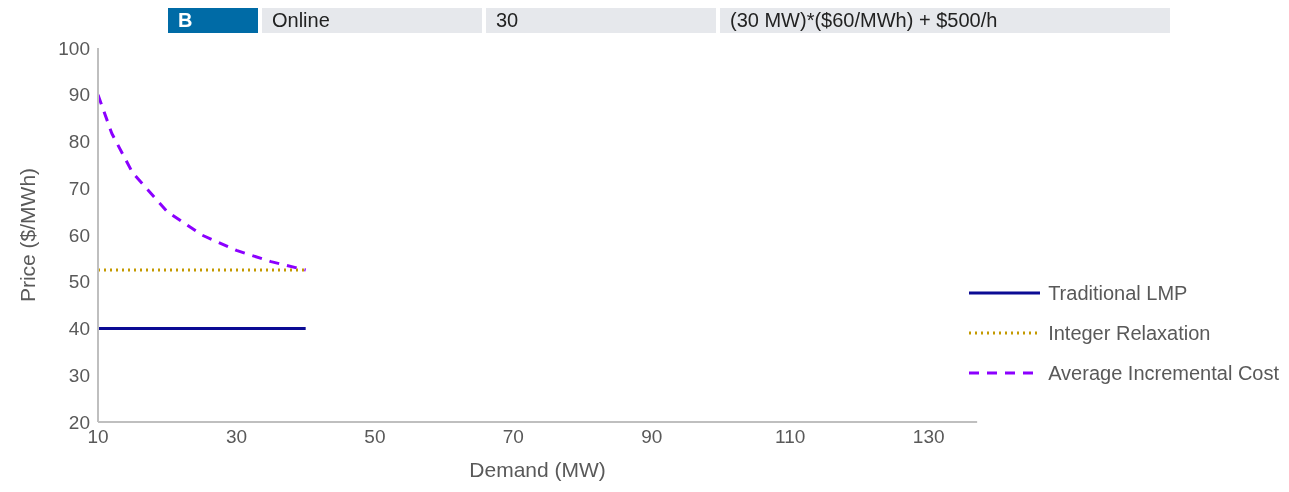 The image size is (1289, 492). What do you see at coordinates (790, 437) in the screenshot?
I see `x-tick-label: 110` at bounding box center [790, 437].